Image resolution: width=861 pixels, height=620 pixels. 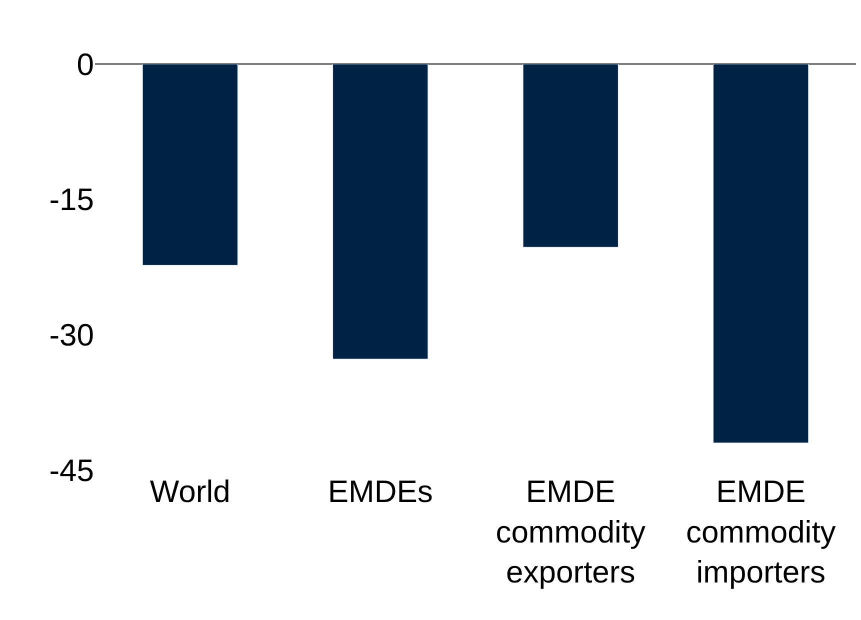 I want to click on x-tick-label: EMDEs, so click(x=380, y=491).